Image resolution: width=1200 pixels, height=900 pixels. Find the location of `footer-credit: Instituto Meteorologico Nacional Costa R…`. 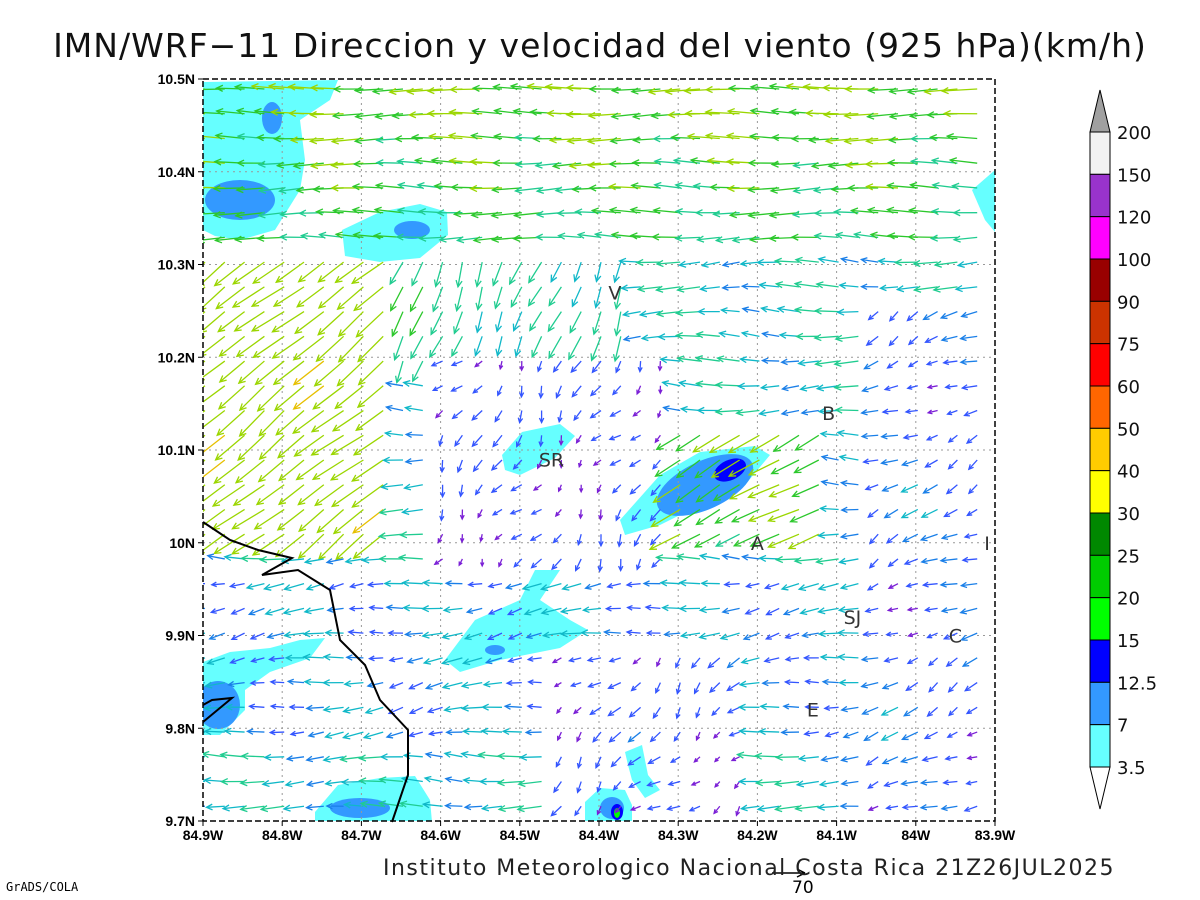

footer-credit: Instituto Meteorologico Nacional Costa R… is located at coordinates (749, 868).